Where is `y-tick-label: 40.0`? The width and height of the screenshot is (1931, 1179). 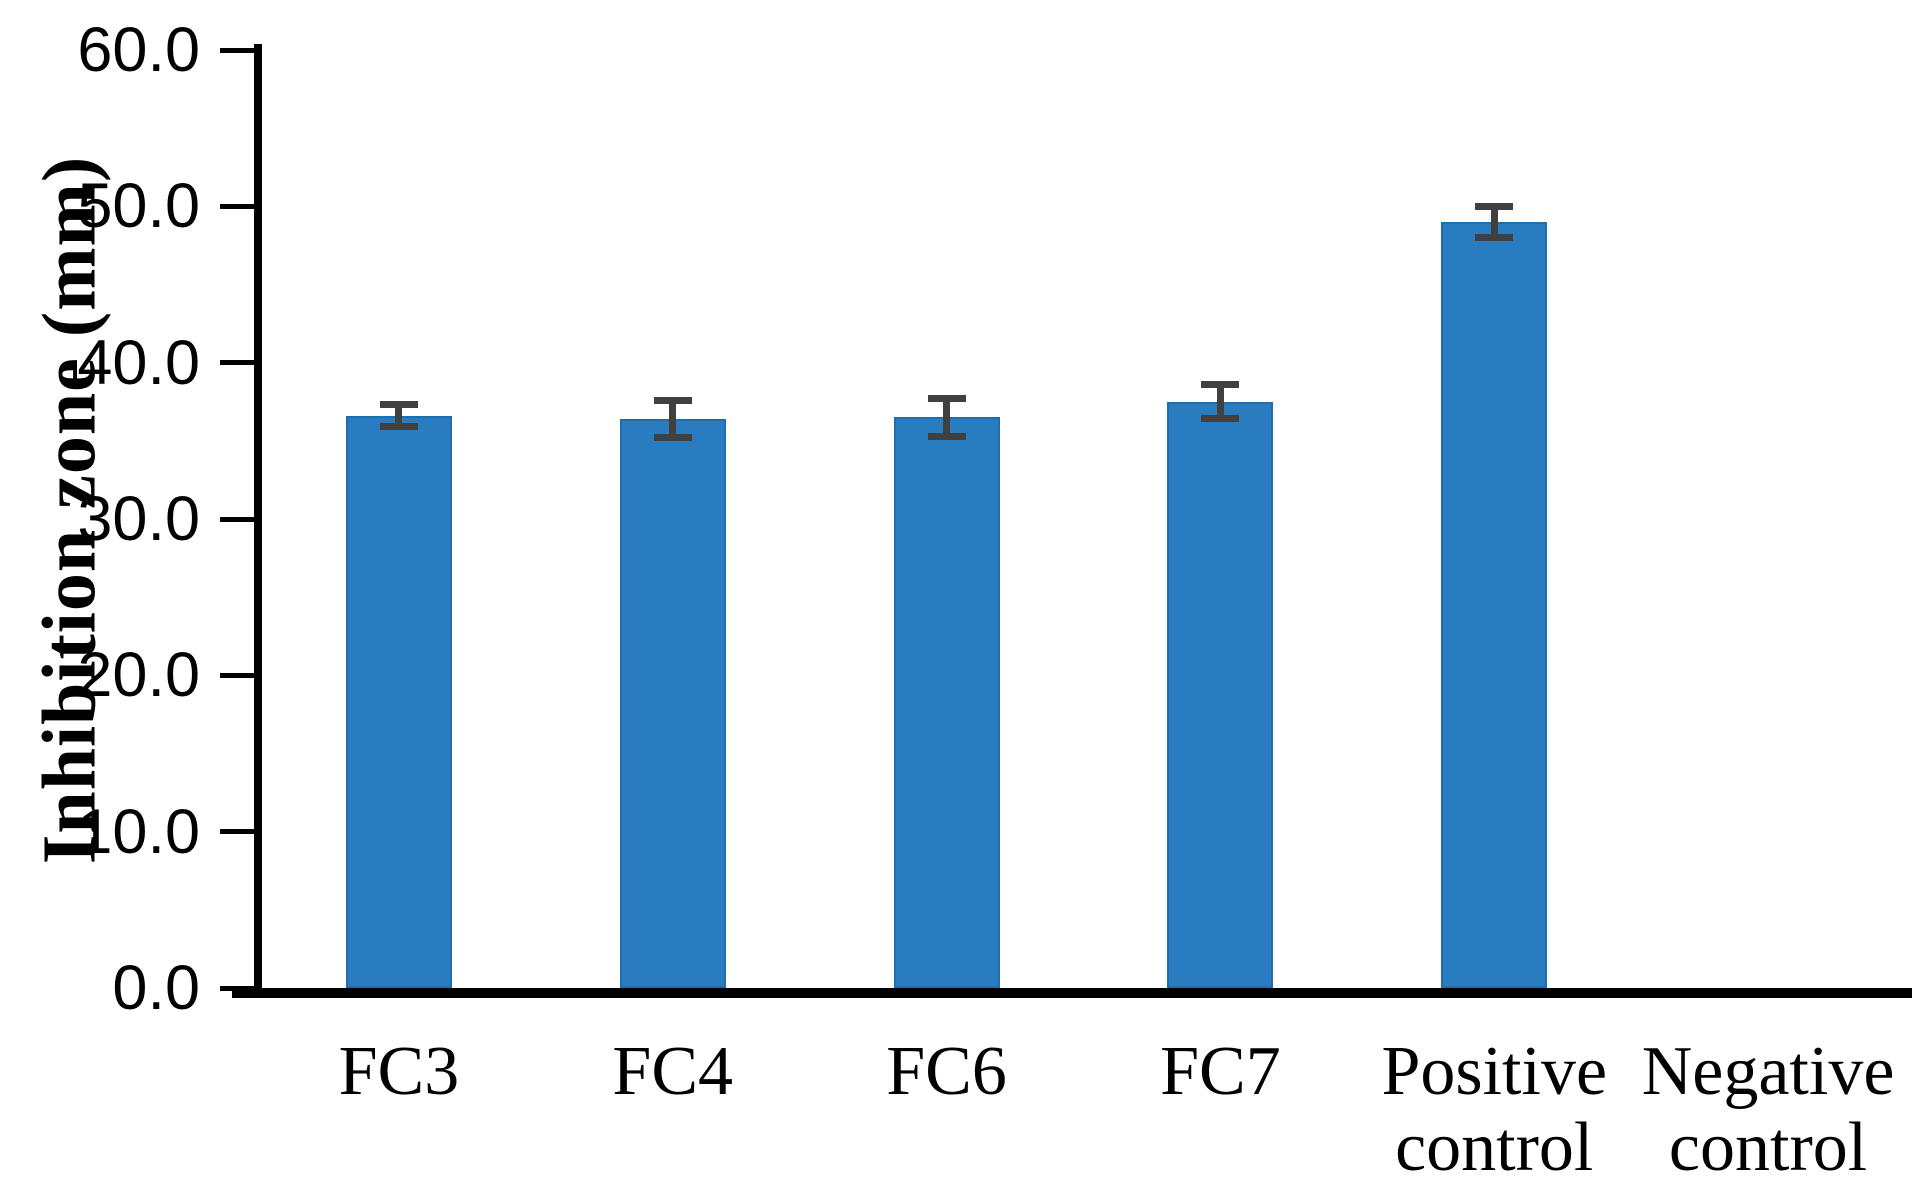
y-tick-label: 40.0 is located at coordinates (138, 362).